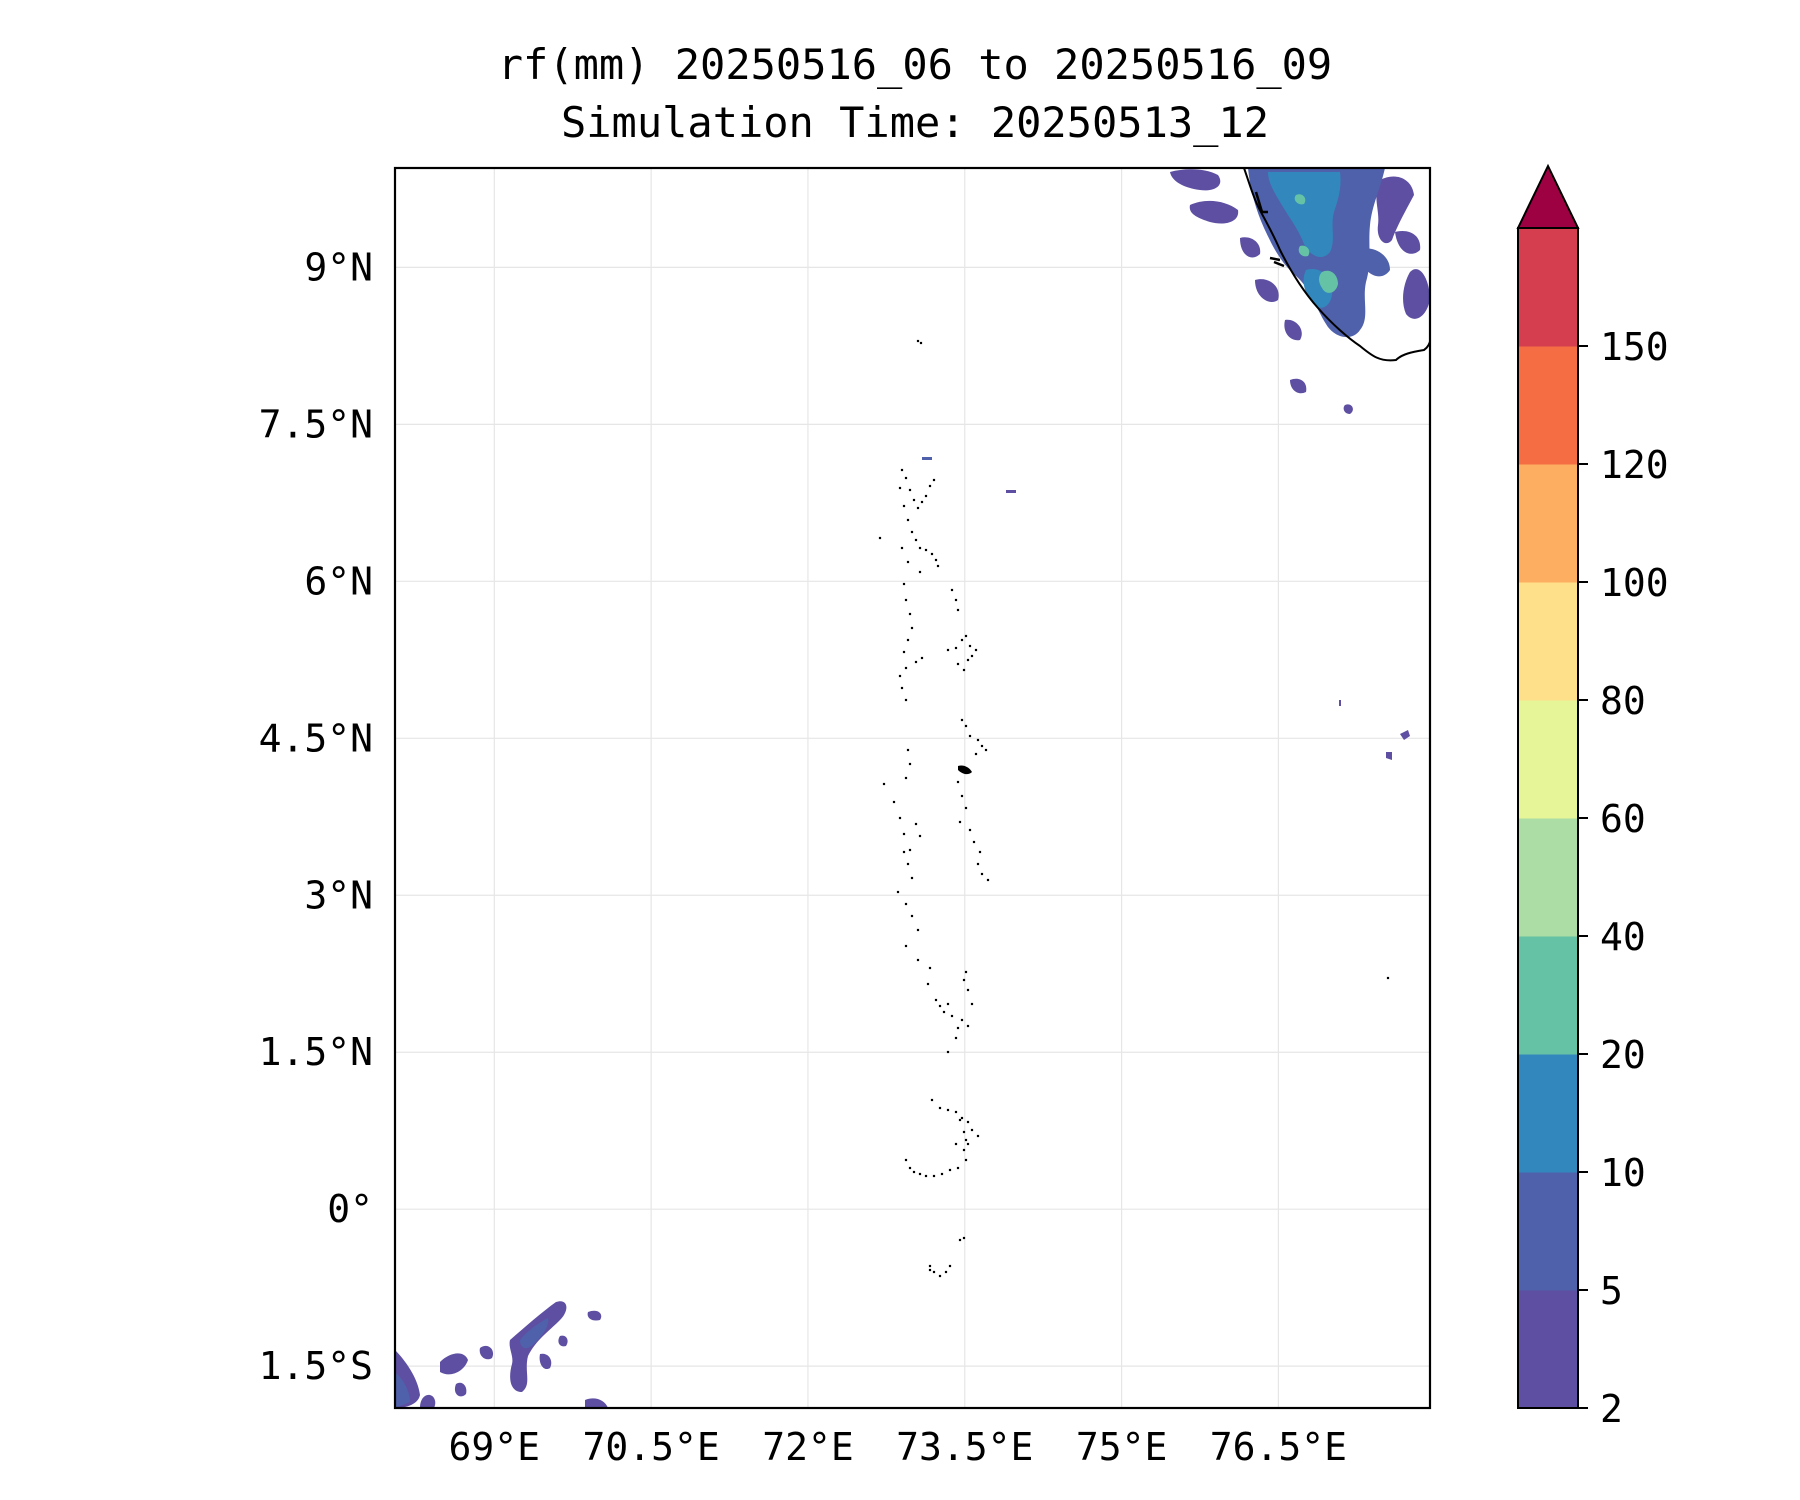 The image size is (1800, 1500). Describe the element at coordinates (1336, 265) in the screenshot. I see `coastline-india` at that location.